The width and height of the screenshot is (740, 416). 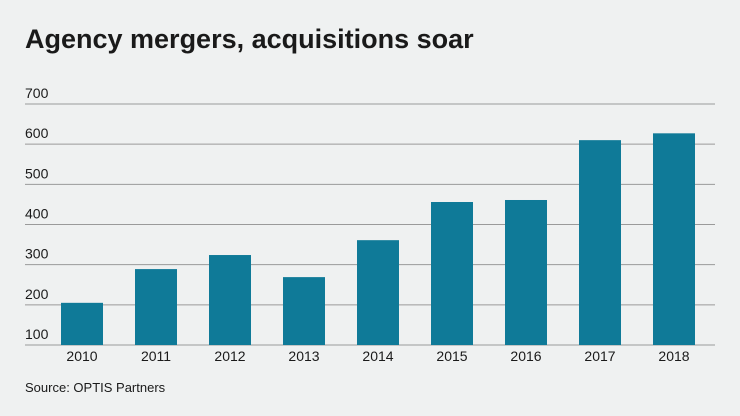 I want to click on y-tick-label: 200, so click(x=37, y=294).